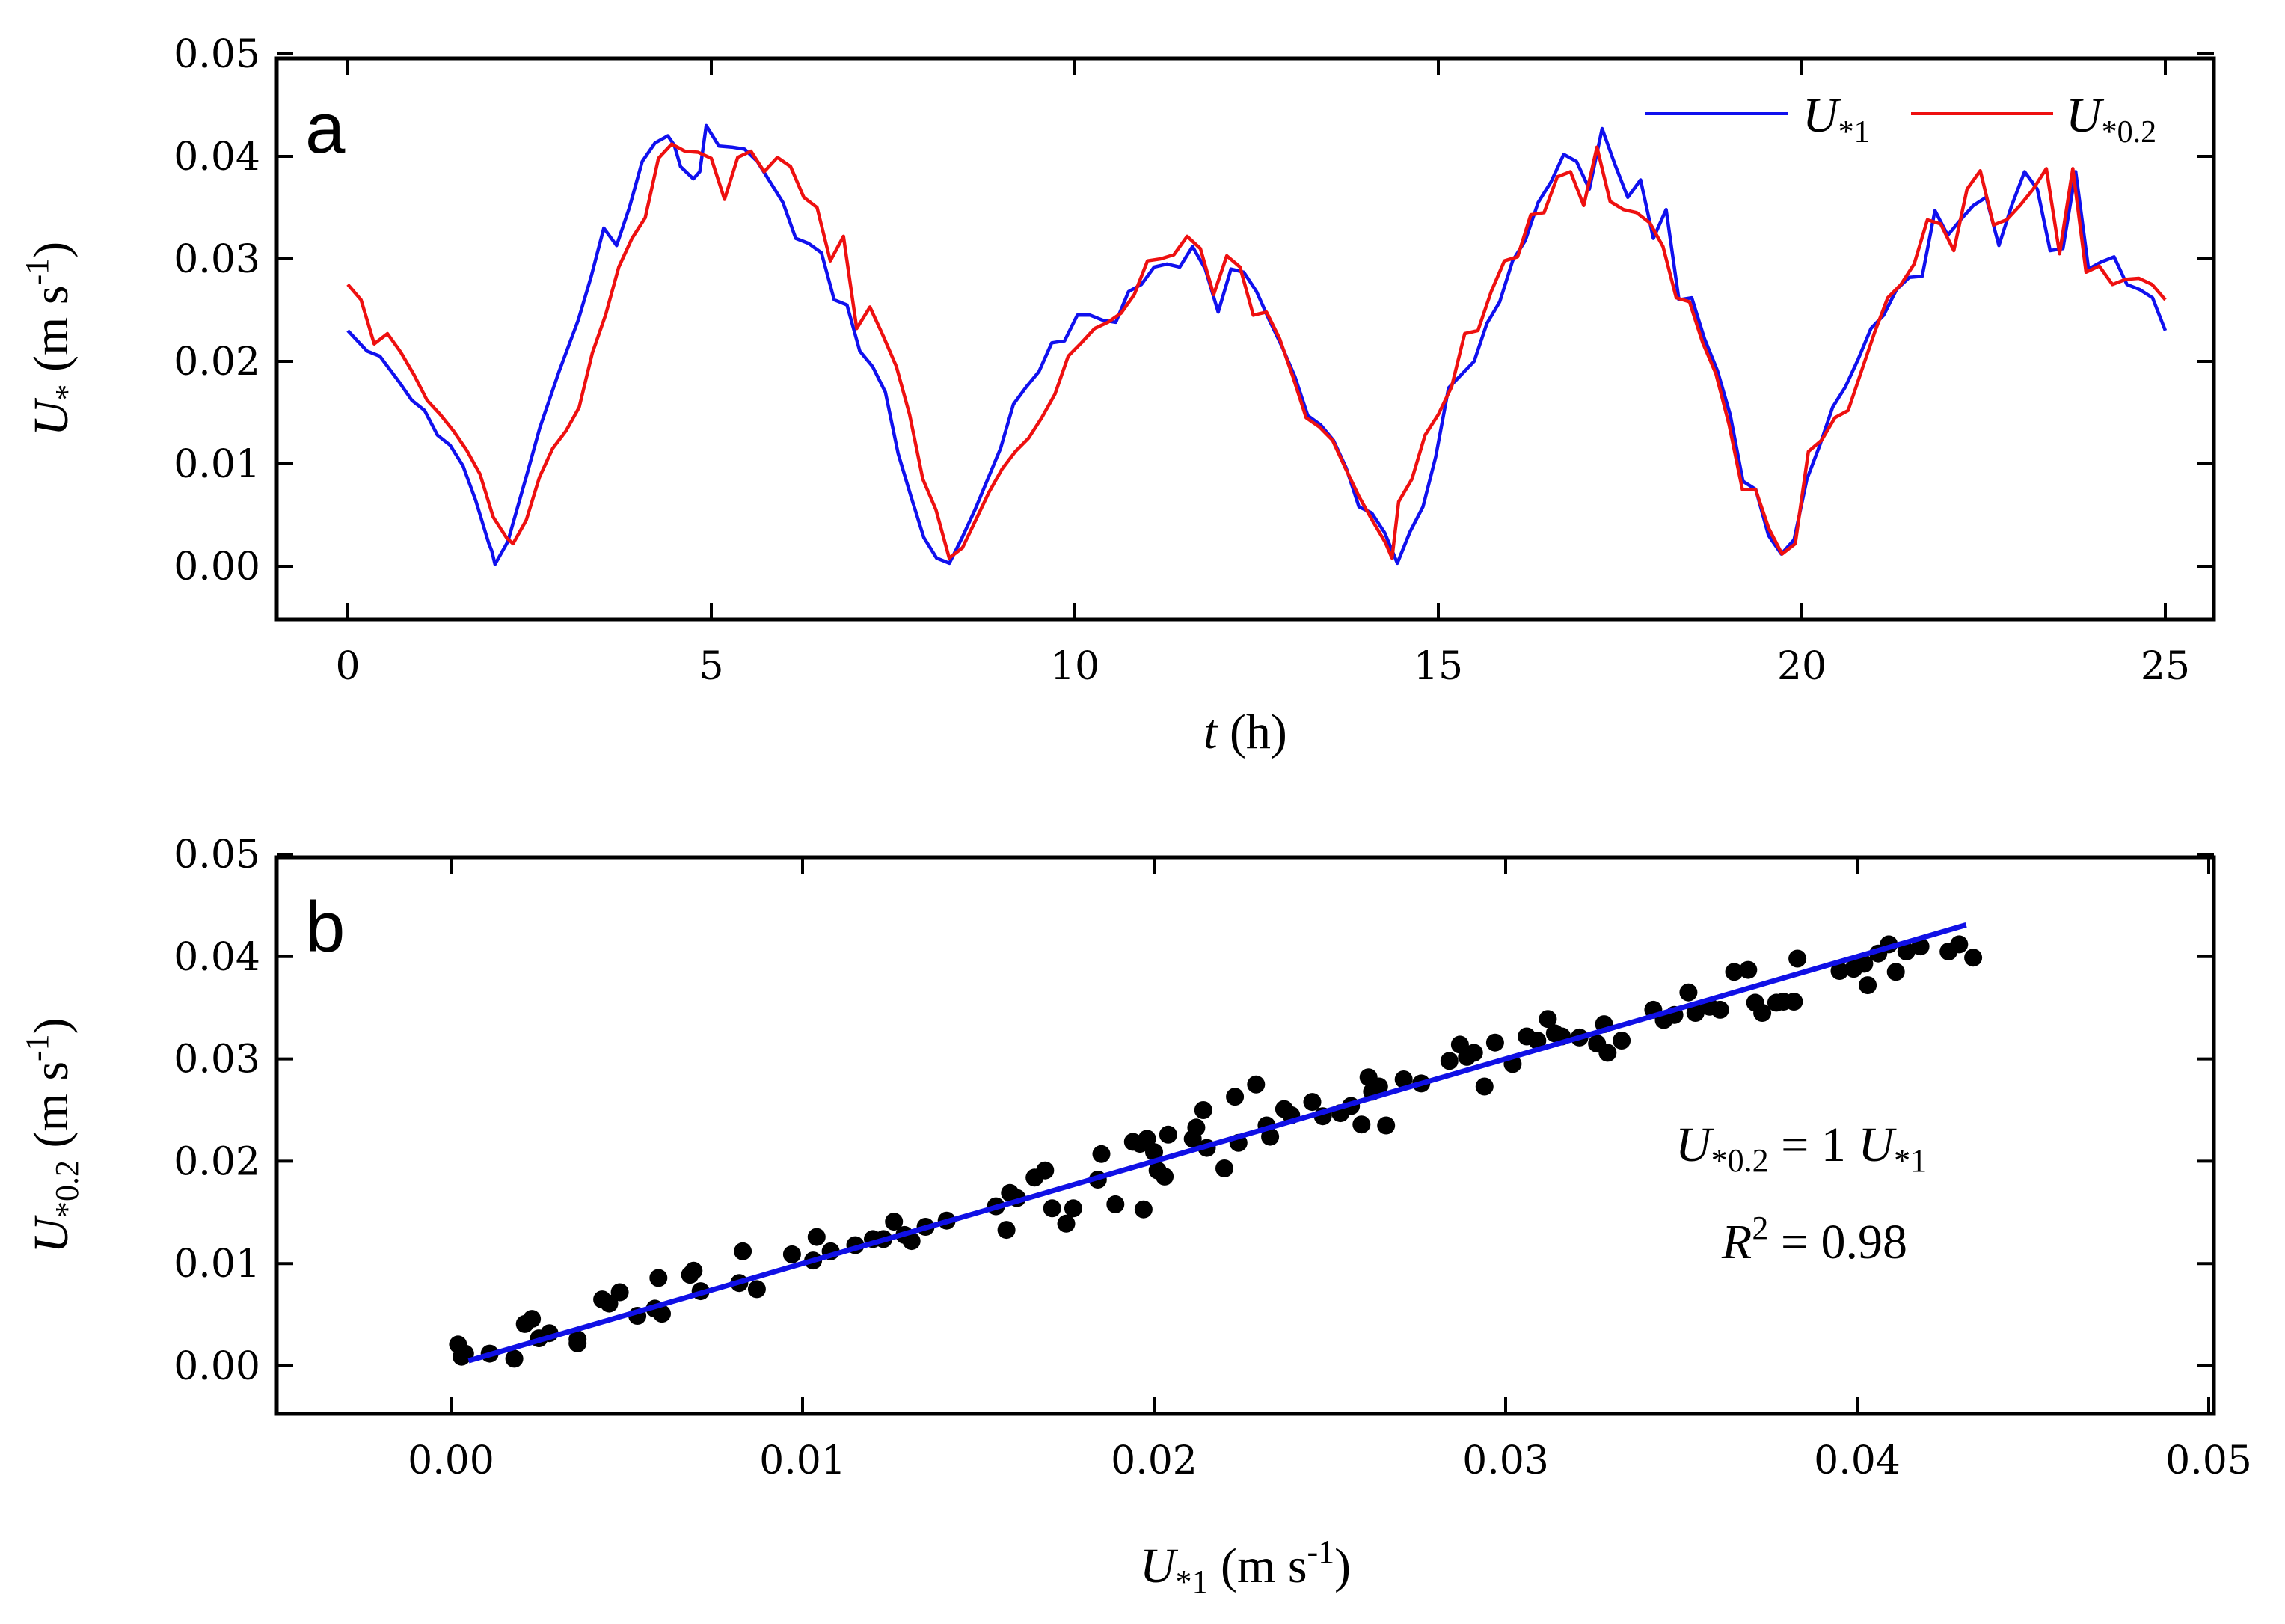 Image resolution: width=2285 pixels, height=1624 pixels. Describe the element at coordinates (217, 958) in the screenshot. I see `panel-b-y-tick-label: 0.04` at that location.